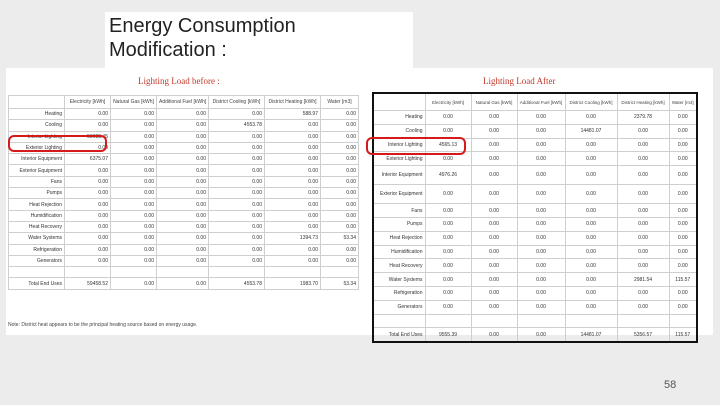  I want to click on row-label: Refrigeration, so click(36, 249).